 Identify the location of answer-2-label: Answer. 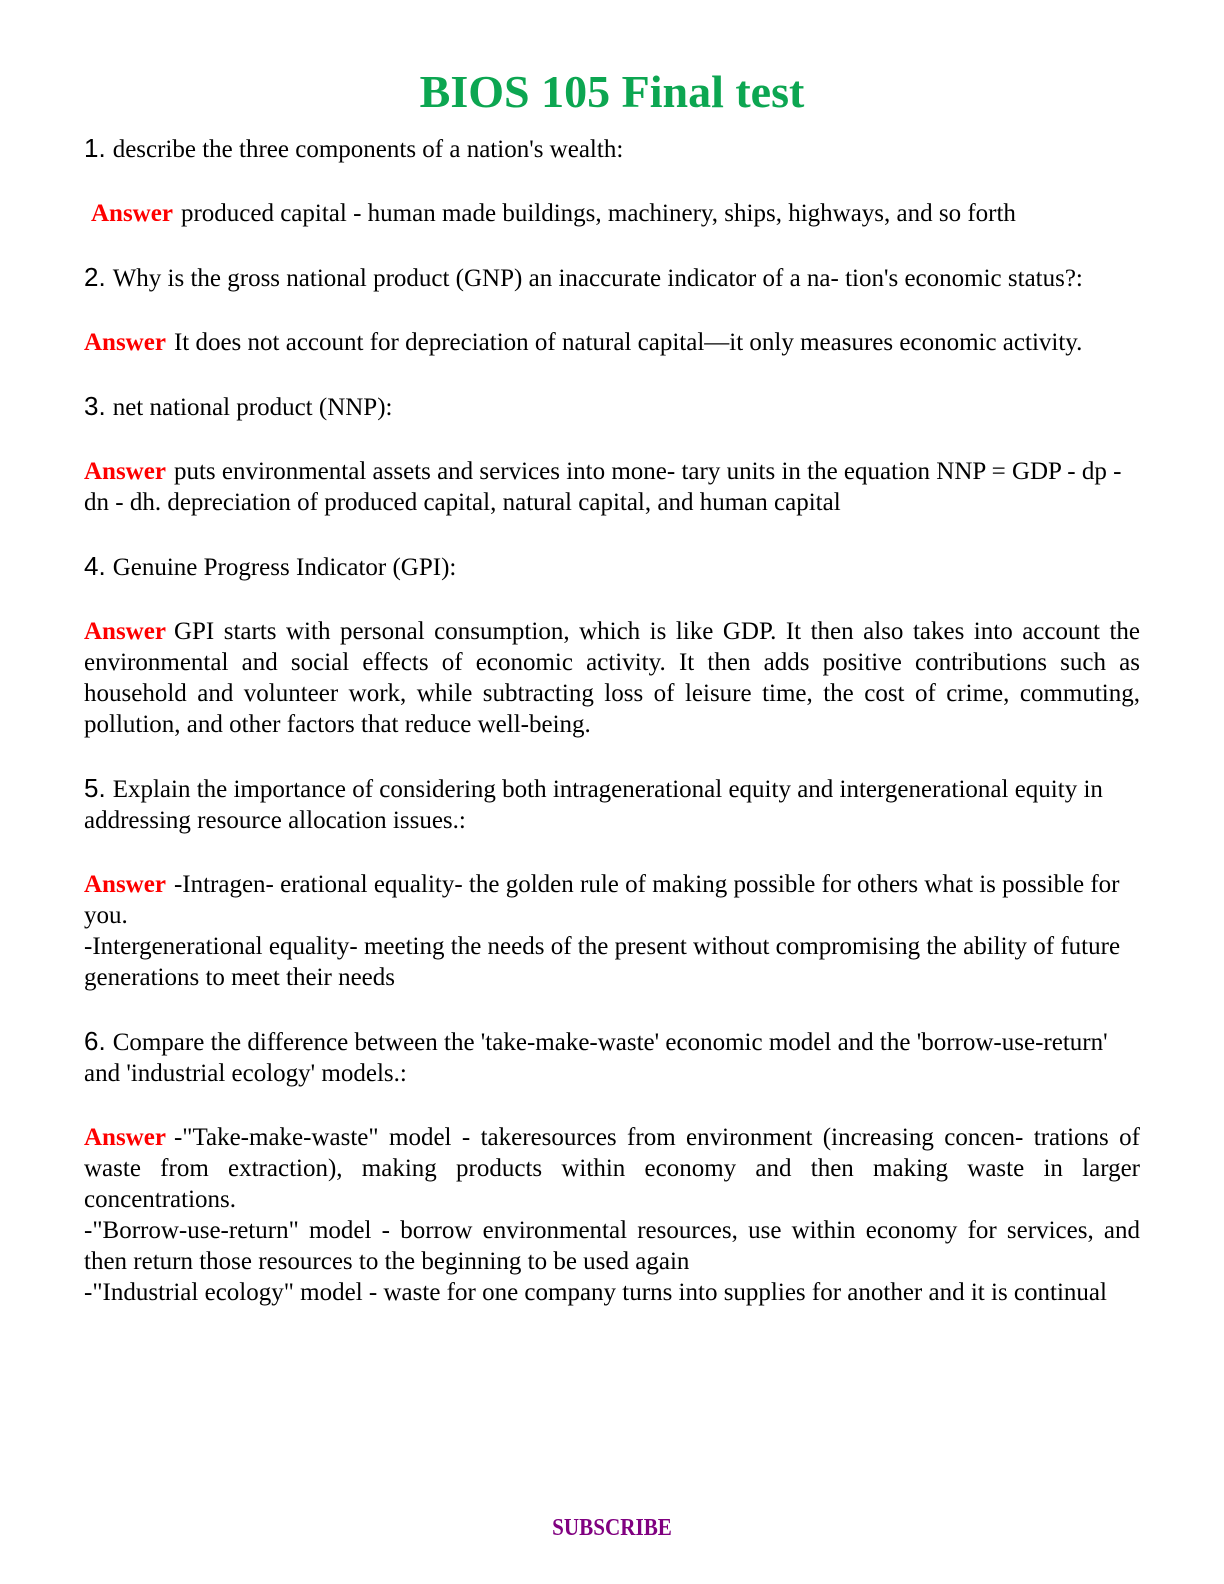
(125, 342).